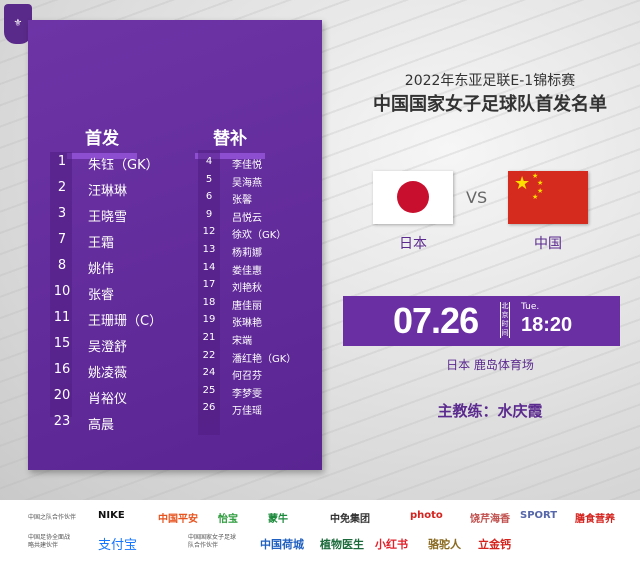 The height and width of the screenshot is (561, 640). I want to click on weekday: Tue., so click(530, 307).